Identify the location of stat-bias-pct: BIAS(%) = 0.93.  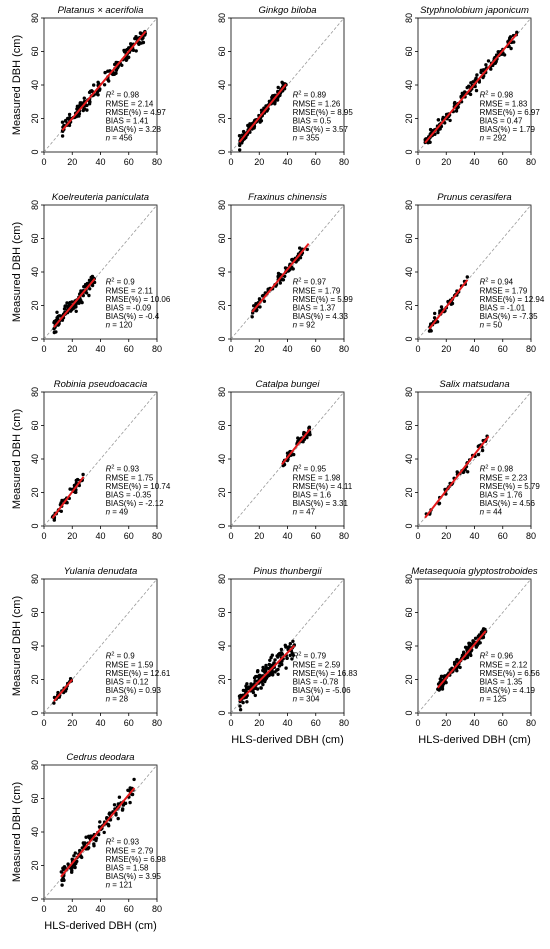
(134, 690).